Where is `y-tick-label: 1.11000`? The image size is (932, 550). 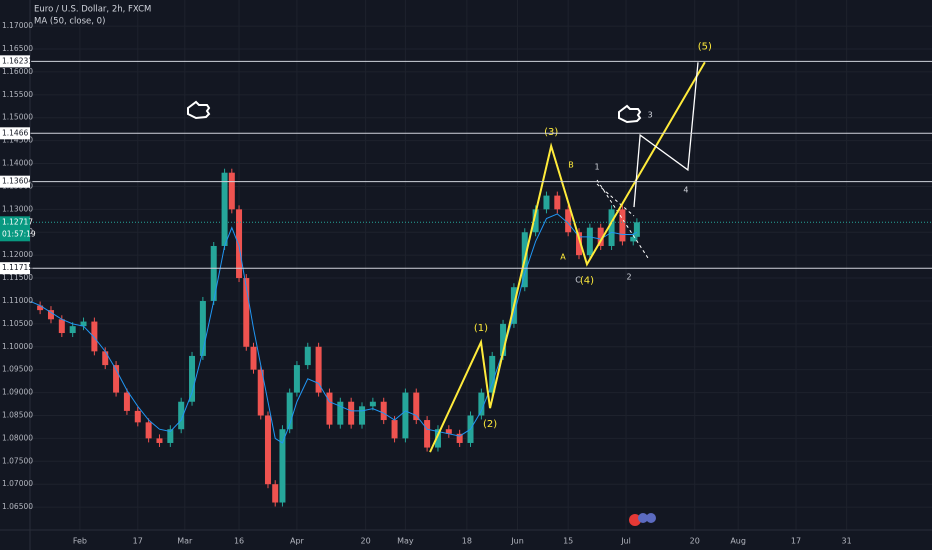
y-tick-label: 1.11000 is located at coordinates (17, 300).